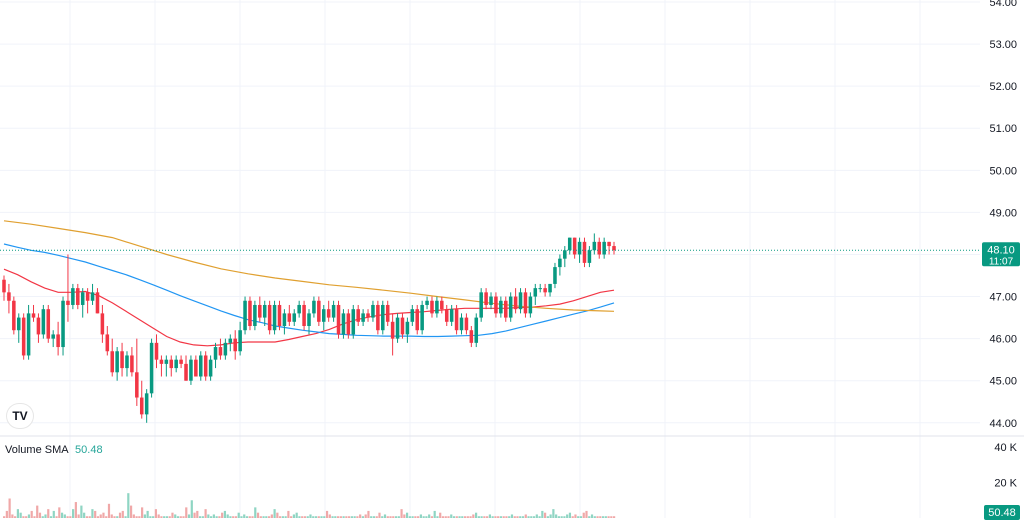  What do you see at coordinates (1003, 45) in the screenshot?
I see `price-tick-label: 53.00` at bounding box center [1003, 45].